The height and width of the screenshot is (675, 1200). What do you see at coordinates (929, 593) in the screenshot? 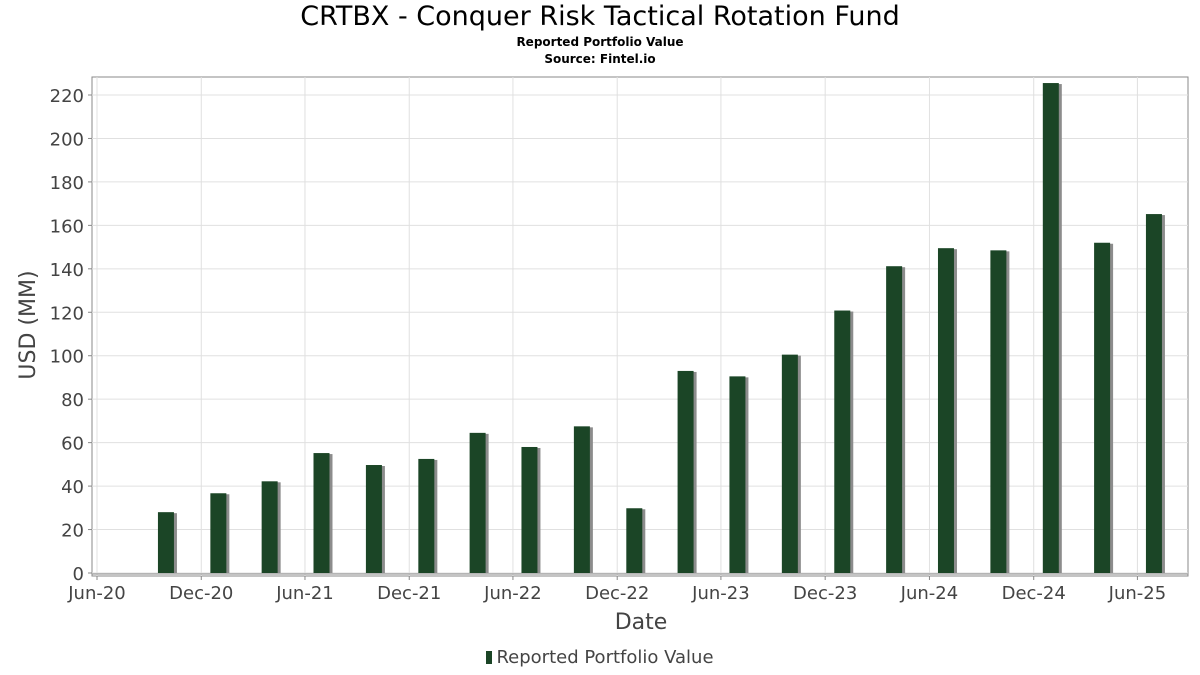
I see `x-tick-label: Jun-24` at bounding box center [929, 593].